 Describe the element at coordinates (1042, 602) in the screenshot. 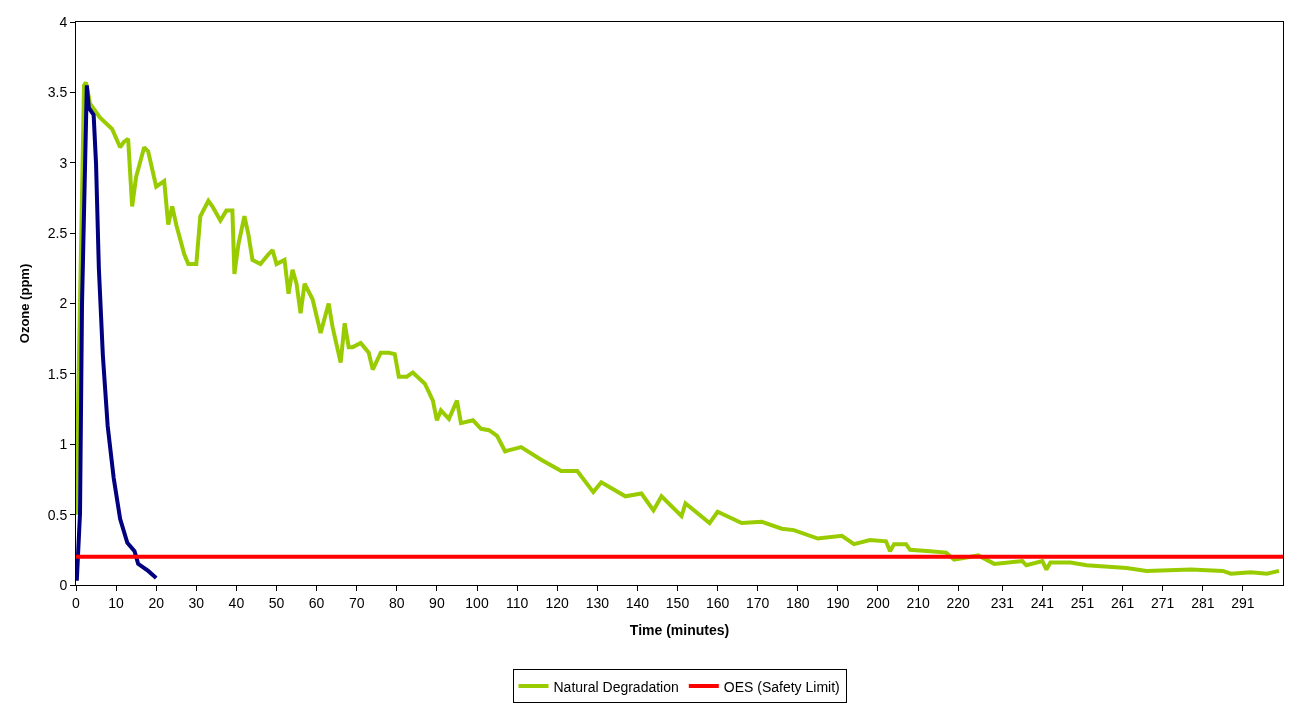

I see `x-tick-label: 241` at that location.